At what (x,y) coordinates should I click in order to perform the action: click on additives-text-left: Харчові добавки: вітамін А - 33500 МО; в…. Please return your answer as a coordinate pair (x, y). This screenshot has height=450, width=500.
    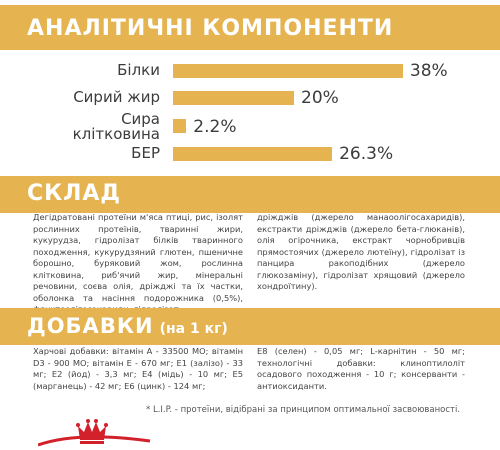
    Looking at the image, I should click on (138, 368).